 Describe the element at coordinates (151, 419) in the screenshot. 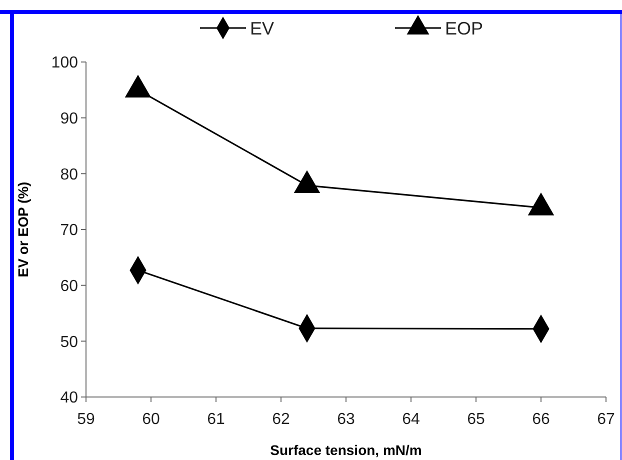

I see `x-tick-label: 60` at that location.